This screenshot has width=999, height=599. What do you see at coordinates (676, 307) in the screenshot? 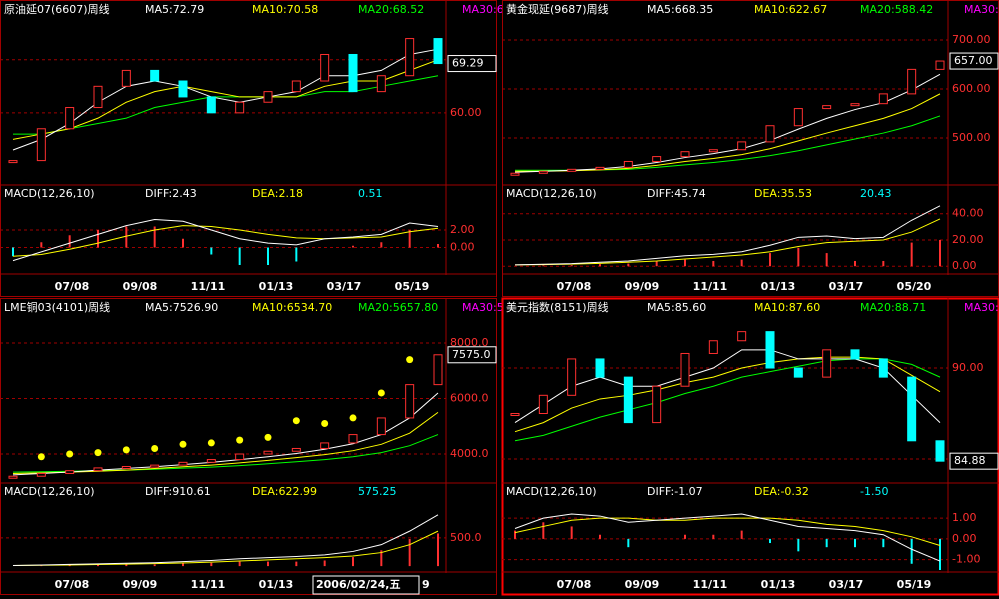
I see `ma-label: MA5:85.60` at bounding box center [676, 307].